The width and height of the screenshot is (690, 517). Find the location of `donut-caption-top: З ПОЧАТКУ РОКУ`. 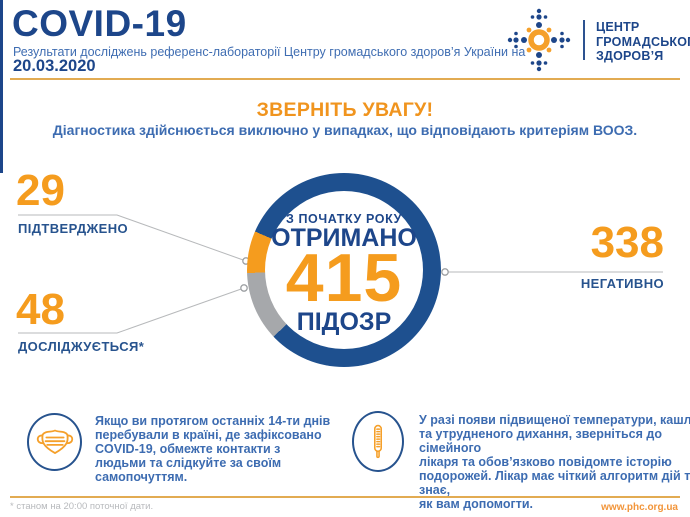

donut-caption-top: З ПОЧАТКУ РОКУ is located at coordinates (344, 219).